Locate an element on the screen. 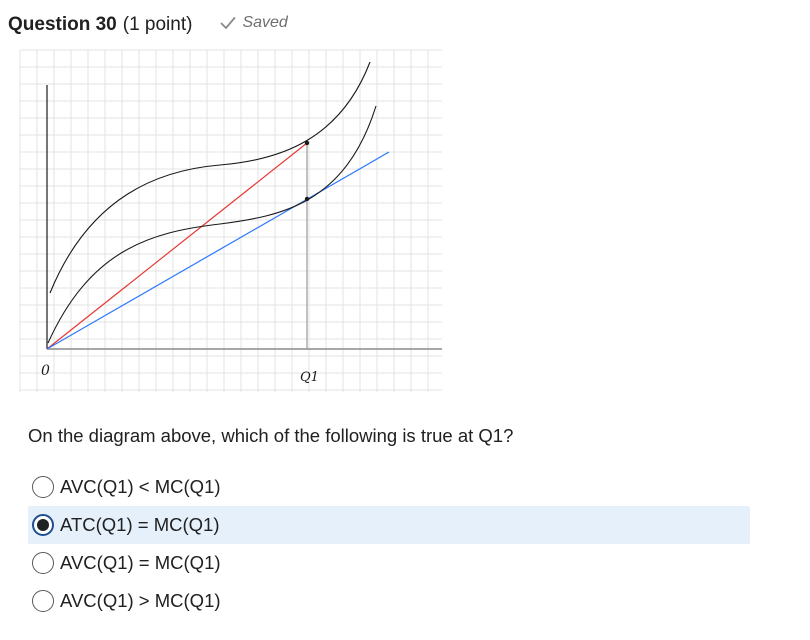  checkmark-icon is located at coordinates (228, 23).